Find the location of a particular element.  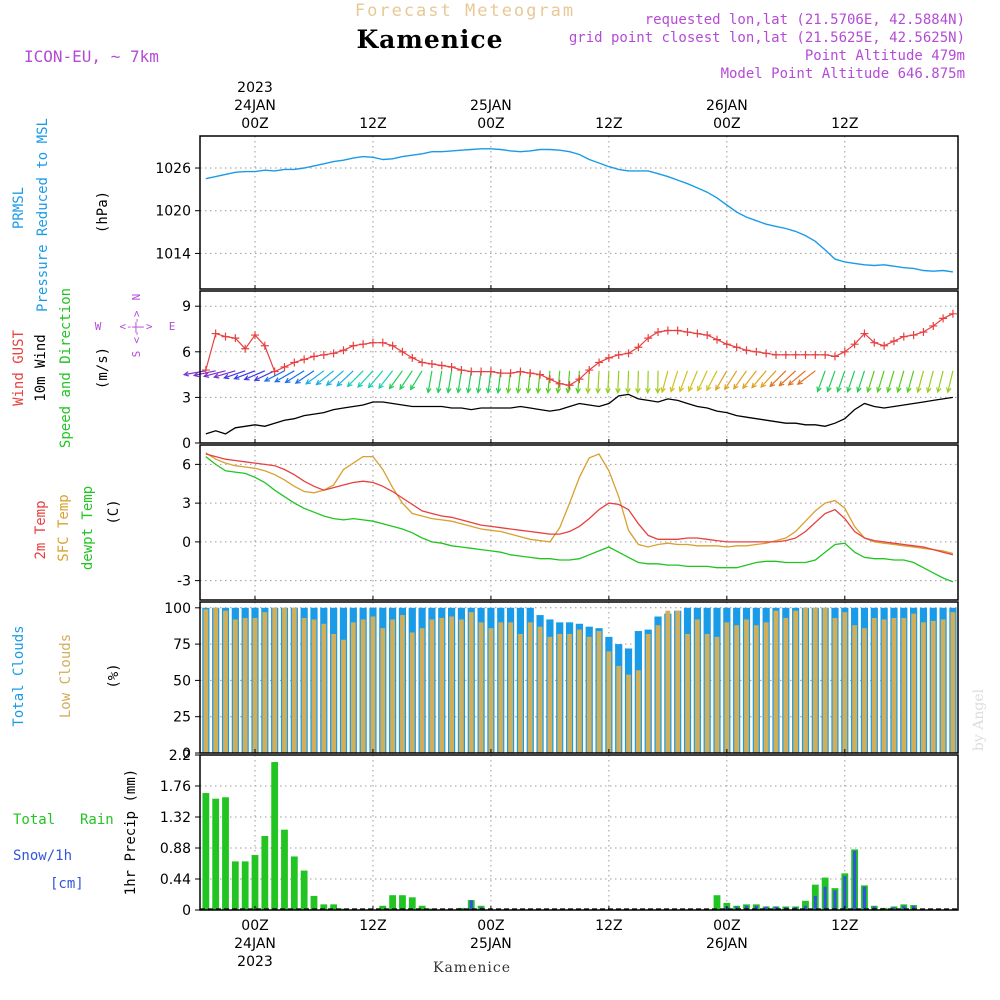

temp-panel: -3 0 3 6 is located at coordinates (568, 522).